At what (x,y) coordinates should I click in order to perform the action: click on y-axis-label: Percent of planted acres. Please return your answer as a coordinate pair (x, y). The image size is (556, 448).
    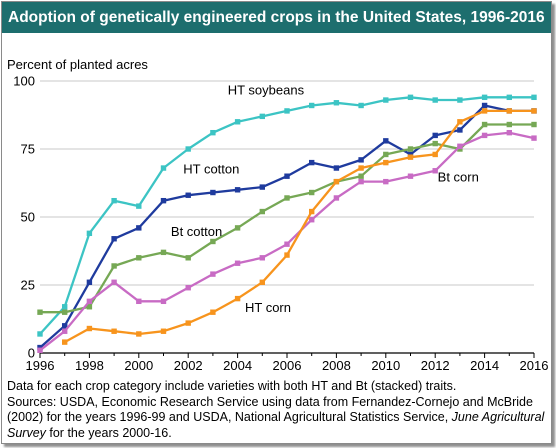
    Looking at the image, I should click on (77, 64).